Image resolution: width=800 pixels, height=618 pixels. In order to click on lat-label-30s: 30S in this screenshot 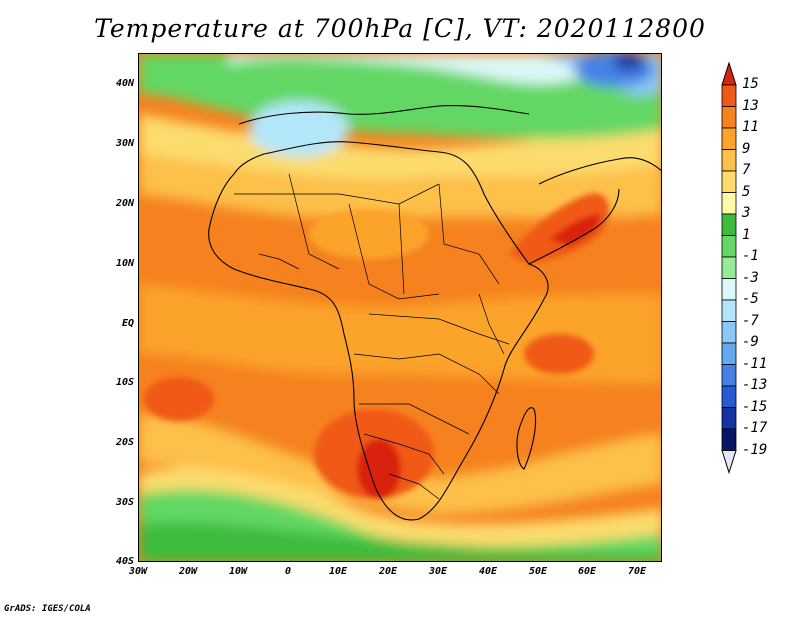, I will do `click(124, 502)`.